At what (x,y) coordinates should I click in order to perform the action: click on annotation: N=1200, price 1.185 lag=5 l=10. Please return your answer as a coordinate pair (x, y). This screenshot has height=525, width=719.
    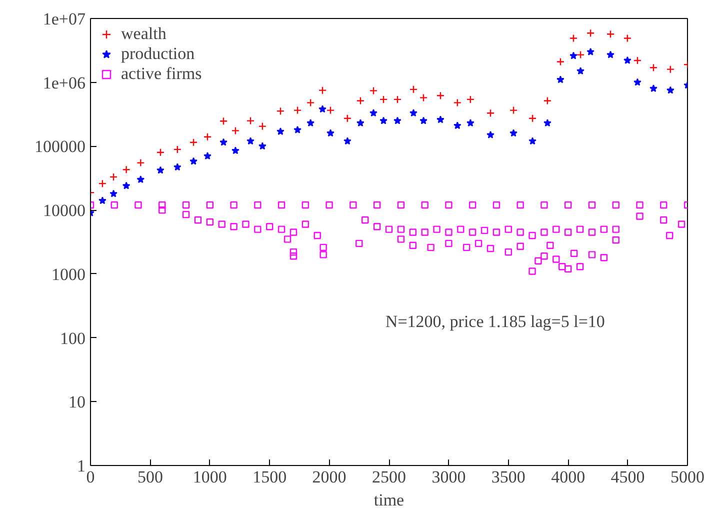
    Looking at the image, I should click on (495, 321).